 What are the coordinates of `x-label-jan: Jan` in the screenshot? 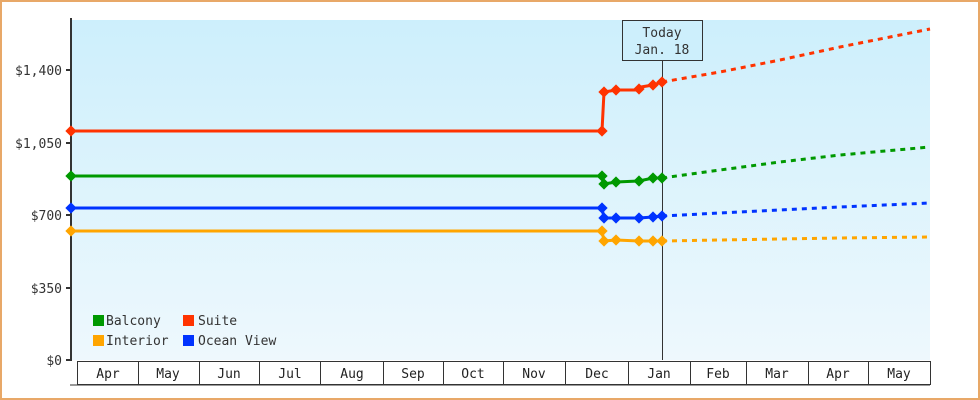 It's located at (658, 374).